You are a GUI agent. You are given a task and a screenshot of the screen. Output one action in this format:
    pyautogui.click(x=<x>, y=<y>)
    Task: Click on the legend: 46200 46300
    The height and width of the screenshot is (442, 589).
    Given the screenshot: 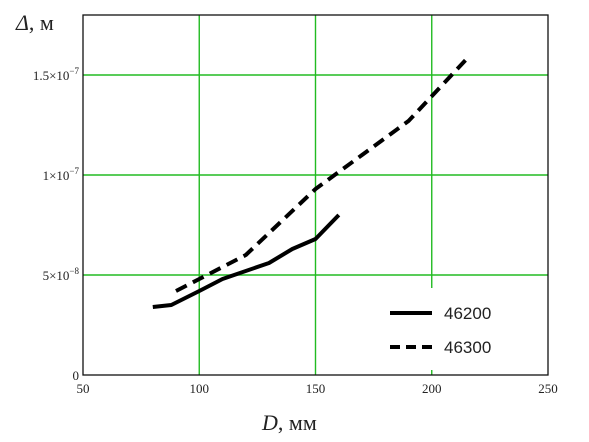 What is the action you would take?
    pyautogui.click(x=454, y=329)
    